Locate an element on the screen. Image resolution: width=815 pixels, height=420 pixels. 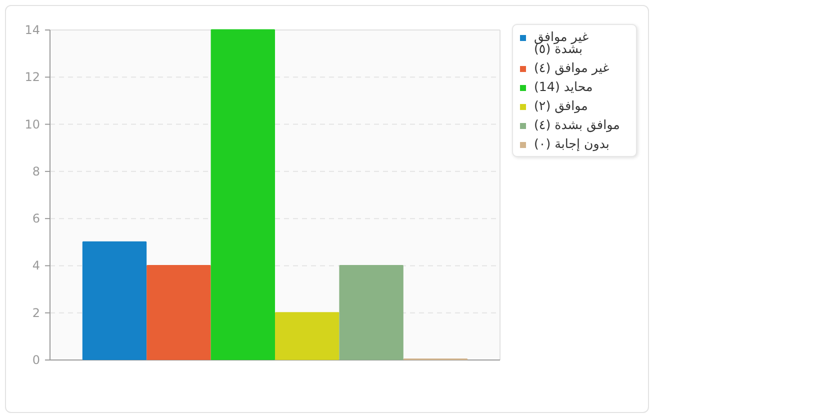
y-tick-label: 2 is located at coordinates (36, 313).